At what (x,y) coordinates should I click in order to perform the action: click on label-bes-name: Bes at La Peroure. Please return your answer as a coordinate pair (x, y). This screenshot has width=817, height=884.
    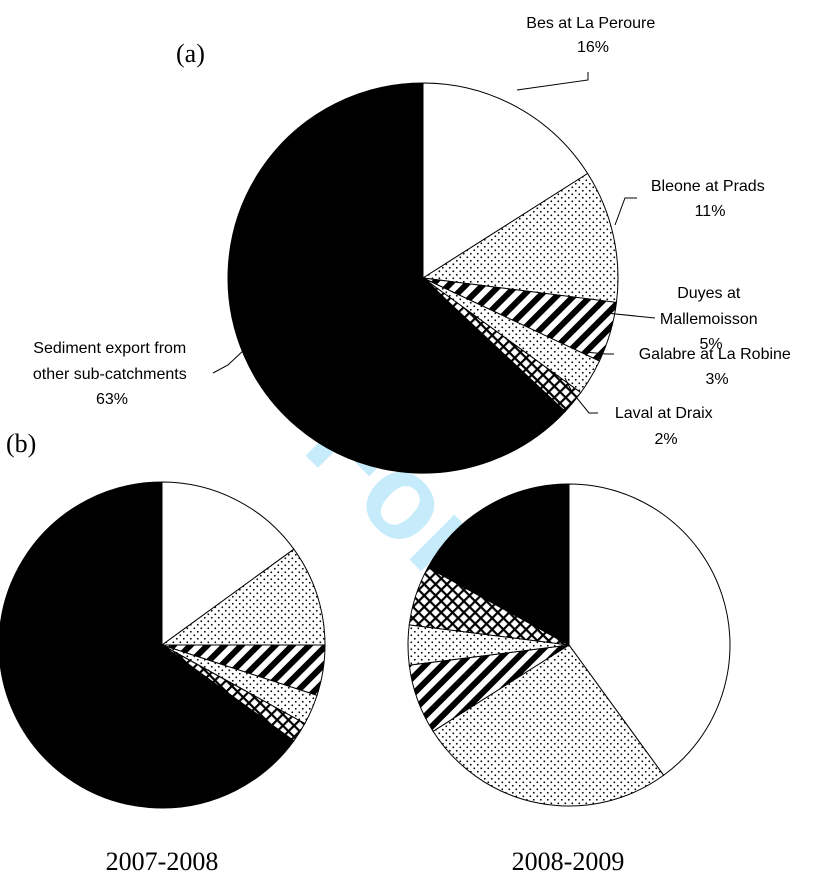
    Looking at the image, I should click on (590, 23).